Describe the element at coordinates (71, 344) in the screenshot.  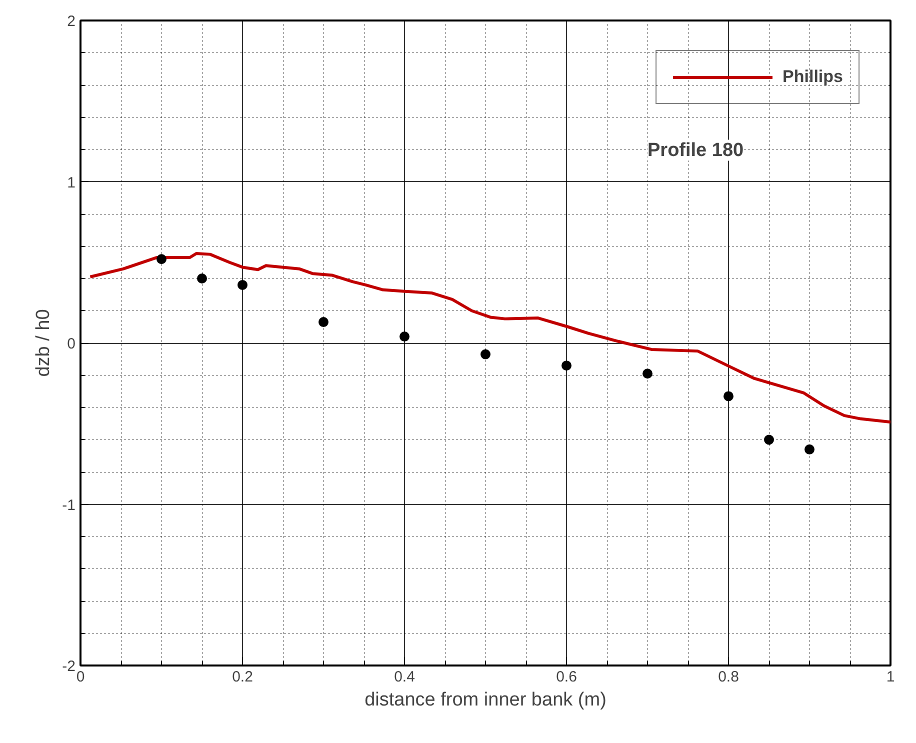
I see `y-tick-label: 0` at that location.